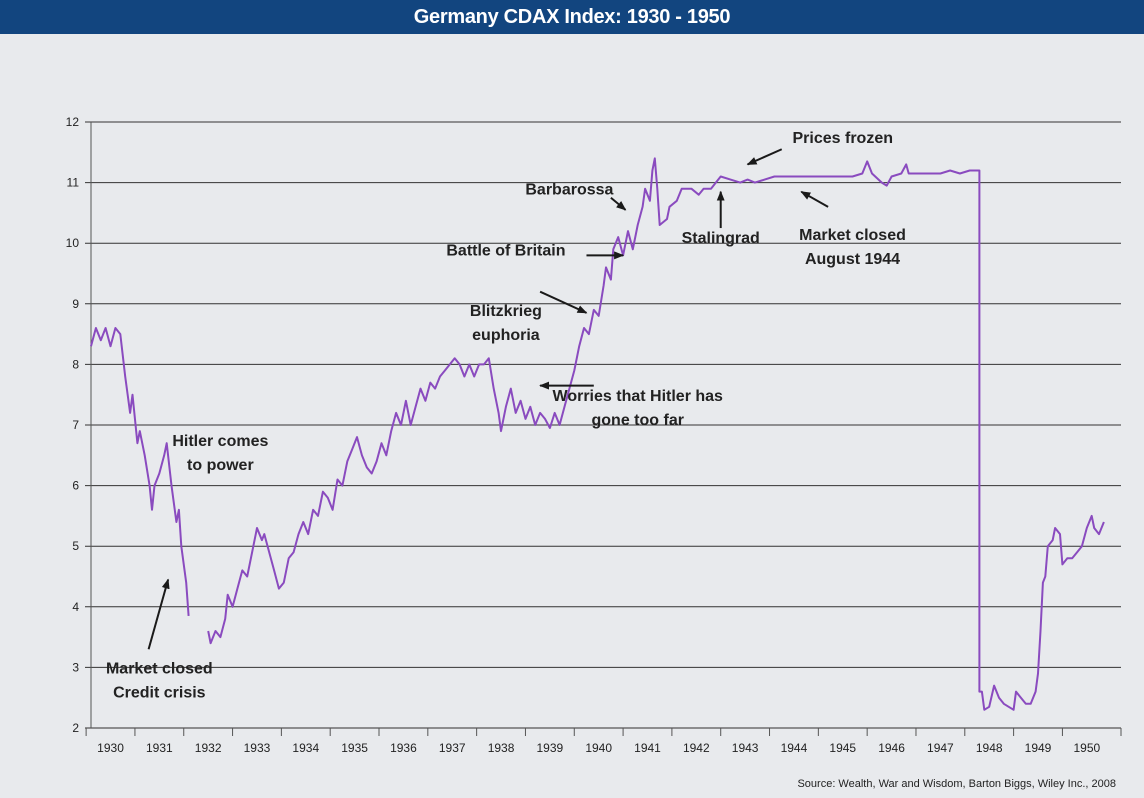  Describe the element at coordinates (75, 667) in the screenshot. I see `y-tick-label: 3` at that location.